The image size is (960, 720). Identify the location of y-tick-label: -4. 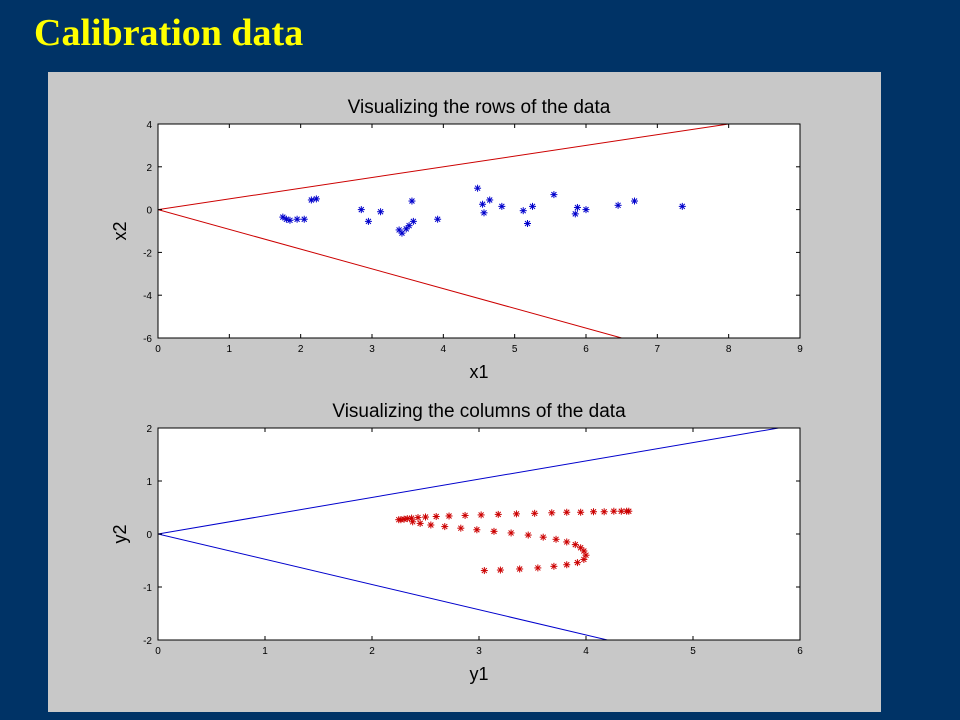
(147, 296).